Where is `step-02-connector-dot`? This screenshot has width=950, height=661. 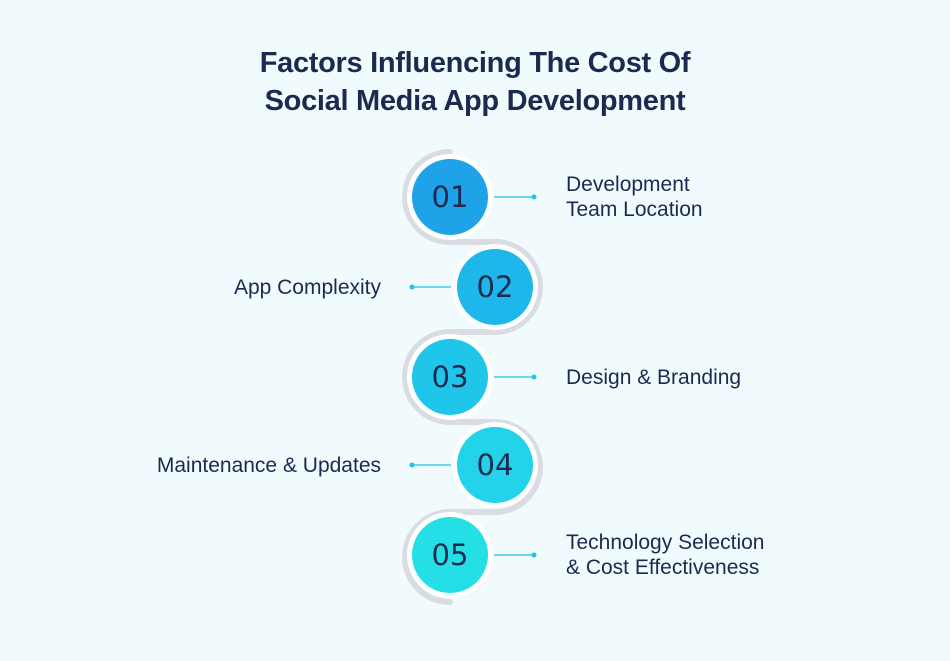
step-02-connector-dot is located at coordinates (412, 287).